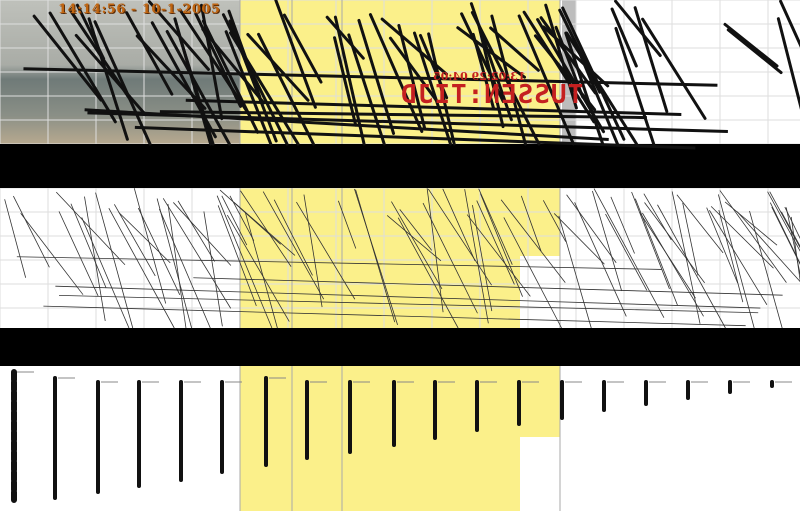 This screenshot has height=511, width=800. I want to click on timestamp-overlay: 14:14:56 - 10-1-2005, so click(139, 9).